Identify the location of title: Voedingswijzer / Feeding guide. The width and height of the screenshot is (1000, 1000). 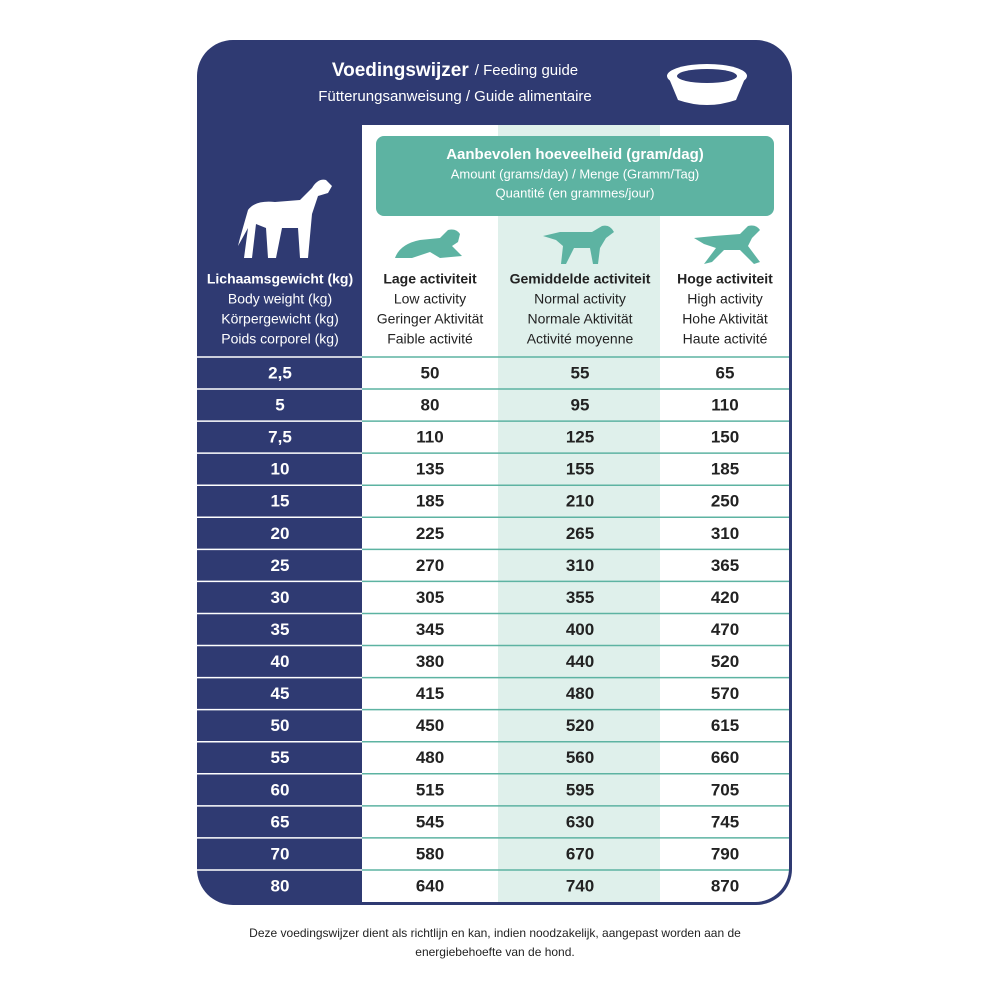
(455, 70).